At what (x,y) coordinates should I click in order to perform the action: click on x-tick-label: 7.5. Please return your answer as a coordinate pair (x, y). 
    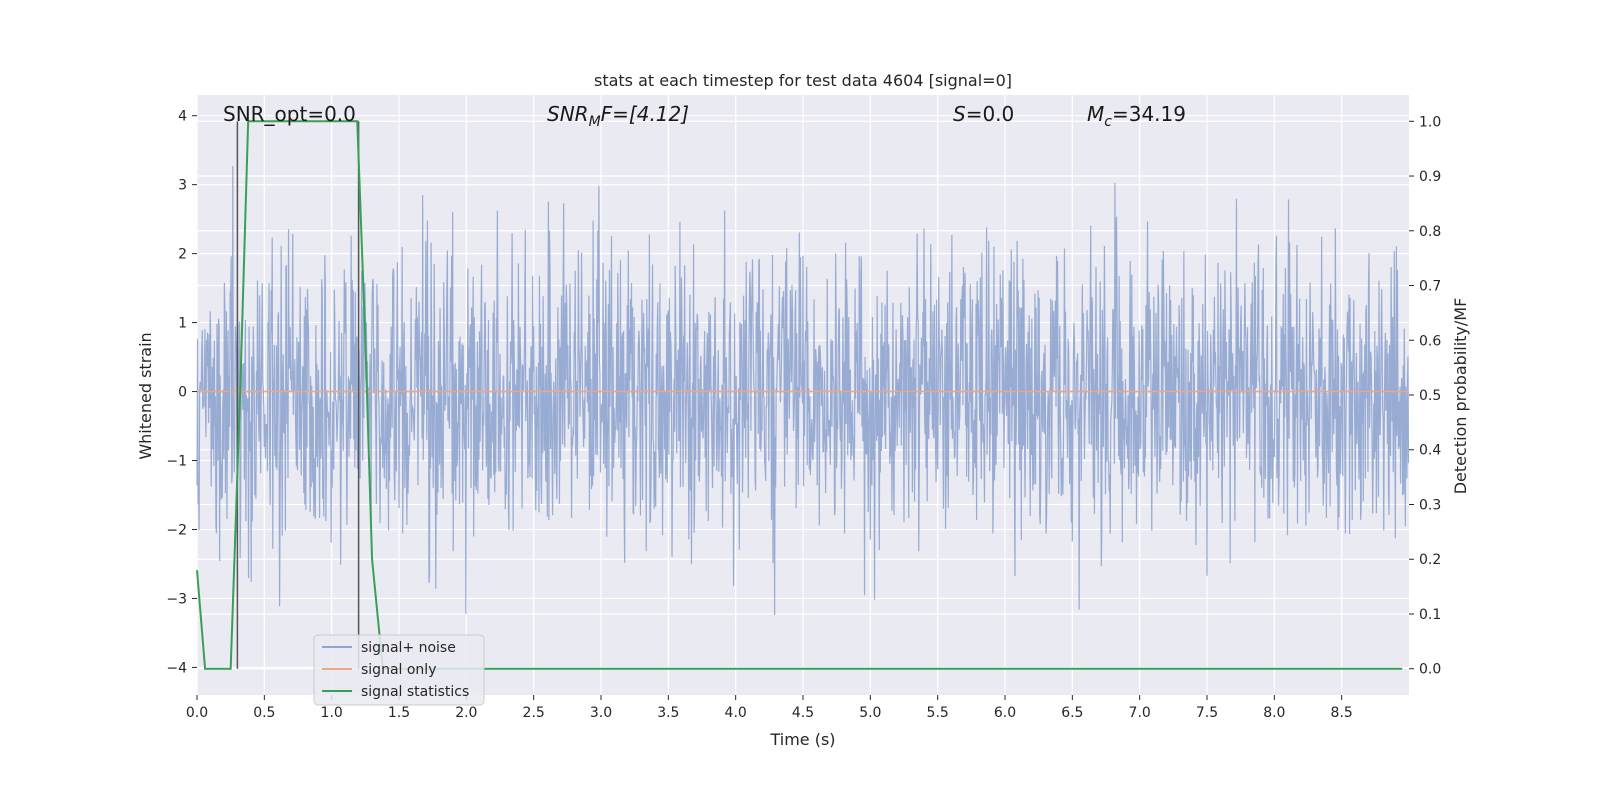
    Looking at the image, I should click on (1207, 713).